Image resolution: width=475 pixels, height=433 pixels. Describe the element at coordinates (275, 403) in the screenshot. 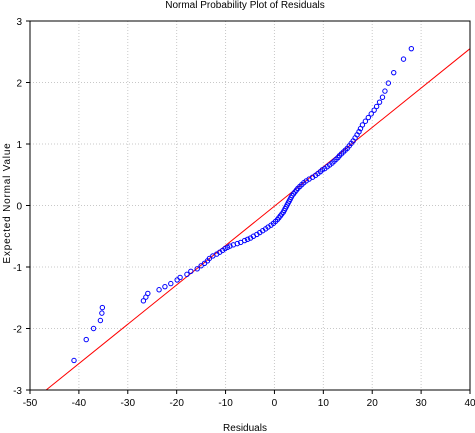

I see `x-tick-label: 0` at that location.